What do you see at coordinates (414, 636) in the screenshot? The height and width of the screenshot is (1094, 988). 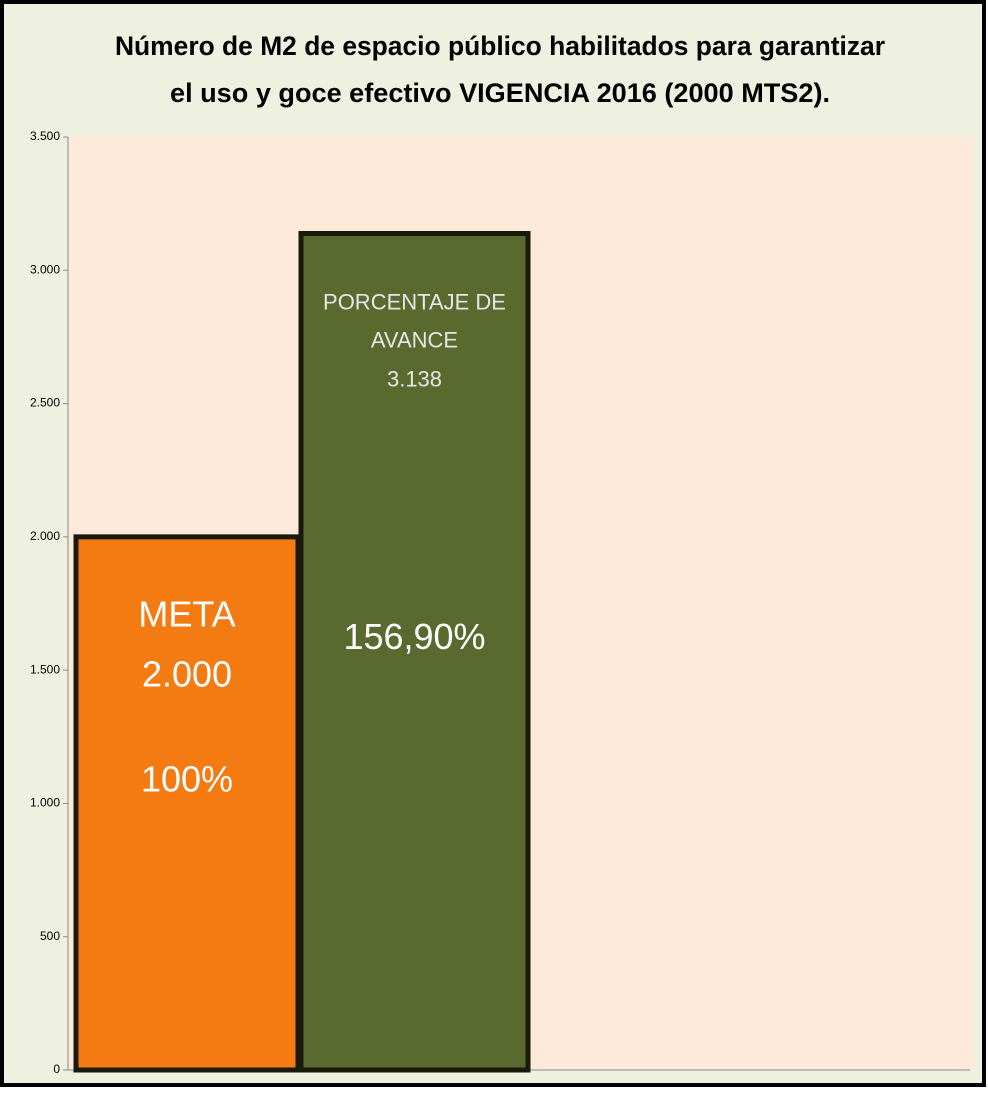 I see `percent-label: 156,90%` at bounding box center [414, 636].